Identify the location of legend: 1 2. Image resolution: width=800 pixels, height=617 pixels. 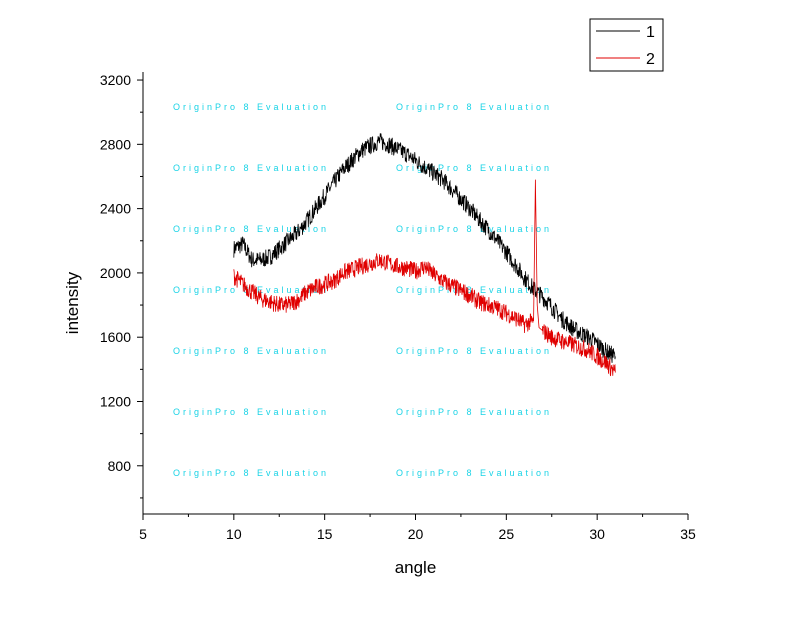
(626, 45).